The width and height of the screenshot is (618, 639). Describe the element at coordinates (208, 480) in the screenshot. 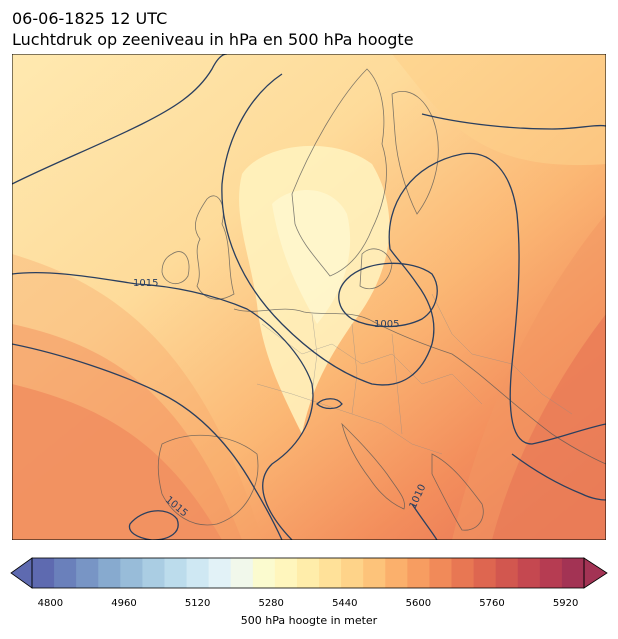

I see `coastline-iberia` at that location.